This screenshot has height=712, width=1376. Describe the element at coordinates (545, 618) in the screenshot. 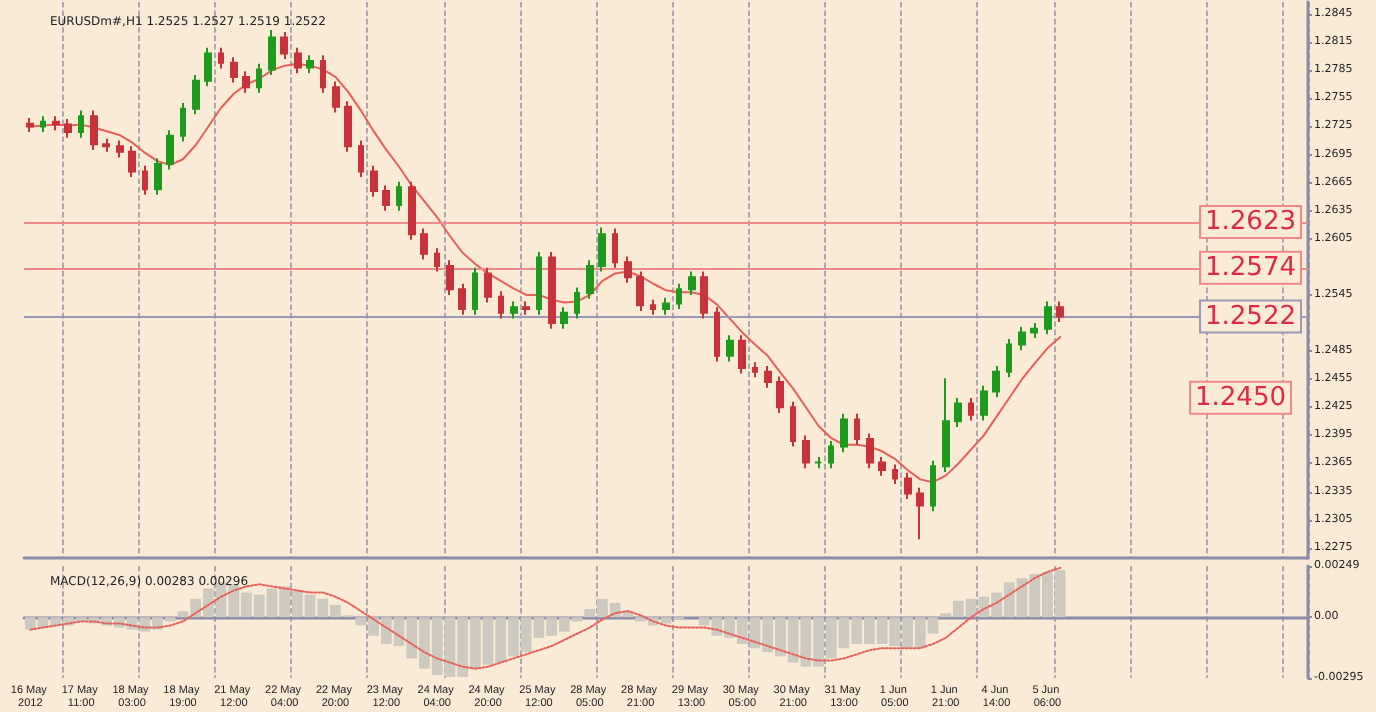

I see `line-series` at that location.